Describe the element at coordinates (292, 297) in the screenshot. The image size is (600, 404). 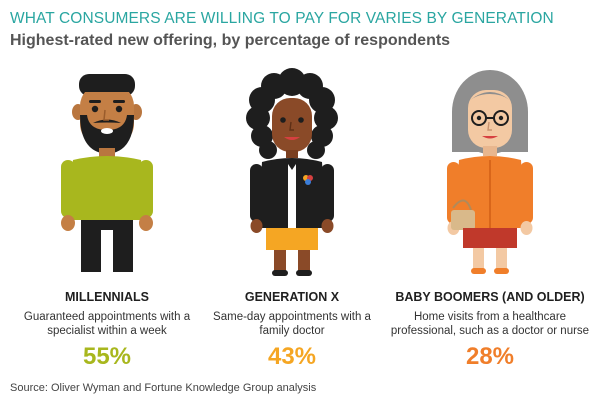
I see `generation-label: GENERATION X` at that location.